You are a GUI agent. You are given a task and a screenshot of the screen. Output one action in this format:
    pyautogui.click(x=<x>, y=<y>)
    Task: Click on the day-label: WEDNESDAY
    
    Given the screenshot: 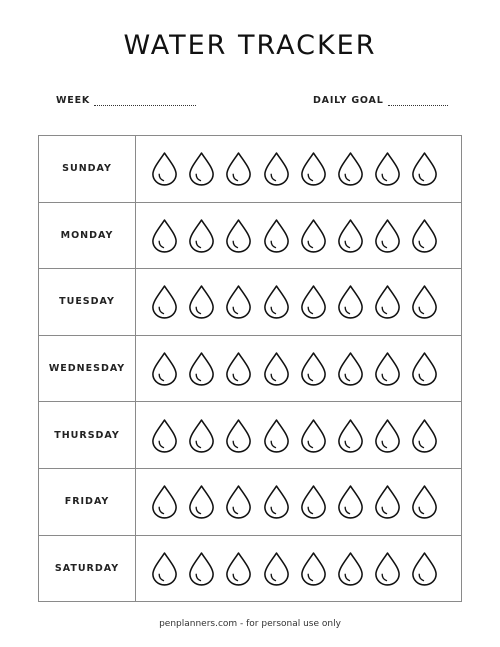 What is the action you would take?
    pyautogui.click(x=87, y=368)
    